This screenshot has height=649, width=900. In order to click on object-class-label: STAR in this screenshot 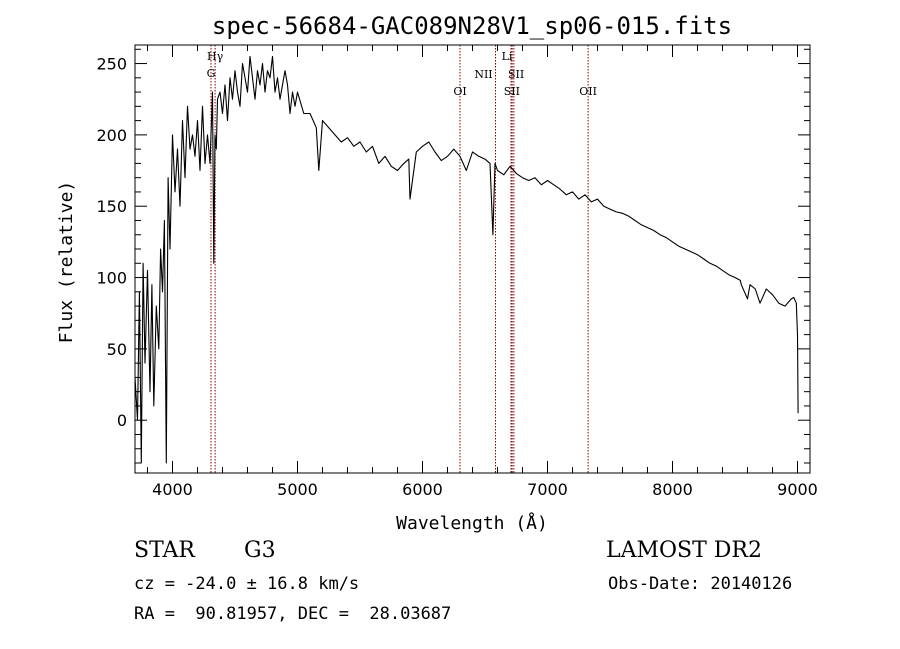, I will do `click(164, 550)`.